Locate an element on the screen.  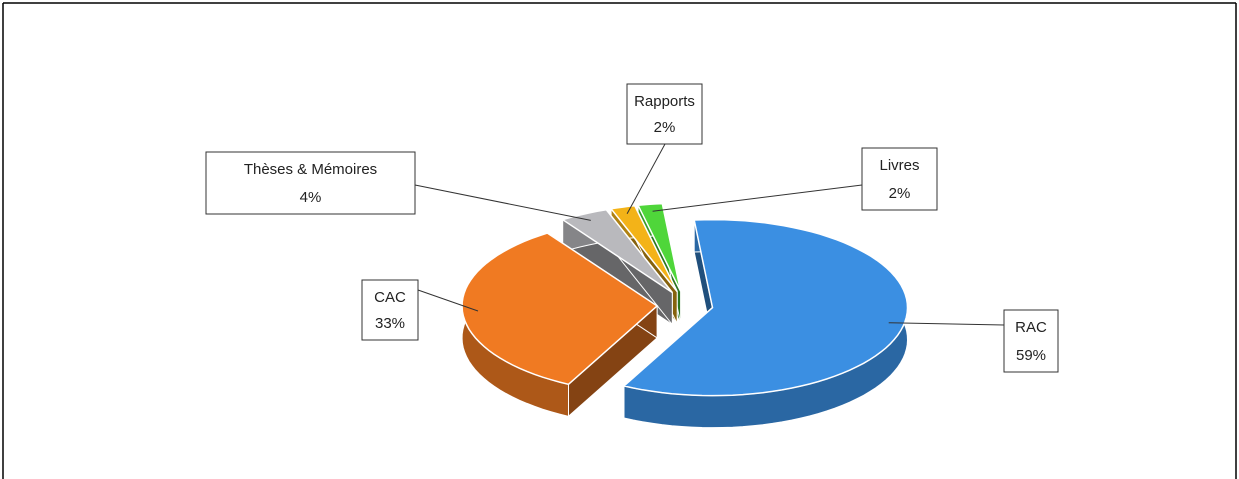
slice-label: Thèses & Mémoires is located at coordinates (310, 169).